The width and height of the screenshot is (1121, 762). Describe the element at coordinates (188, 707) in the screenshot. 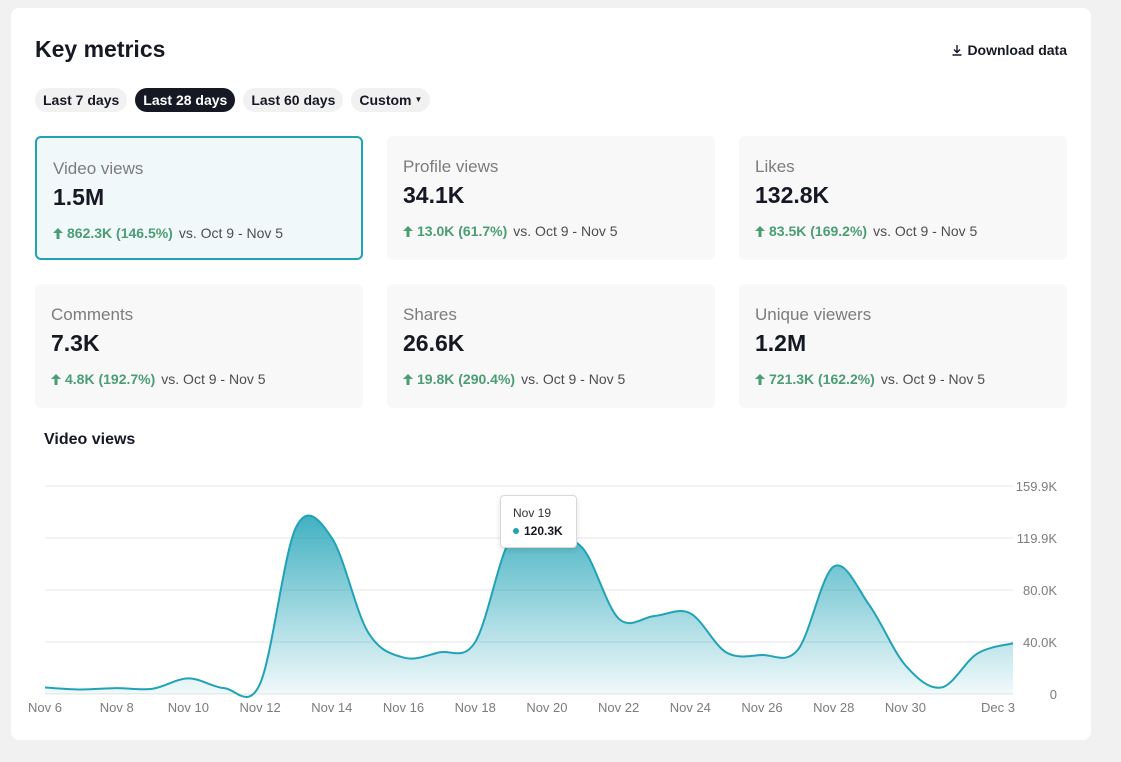

I see `x-tick-label: Nov 10` at that location.